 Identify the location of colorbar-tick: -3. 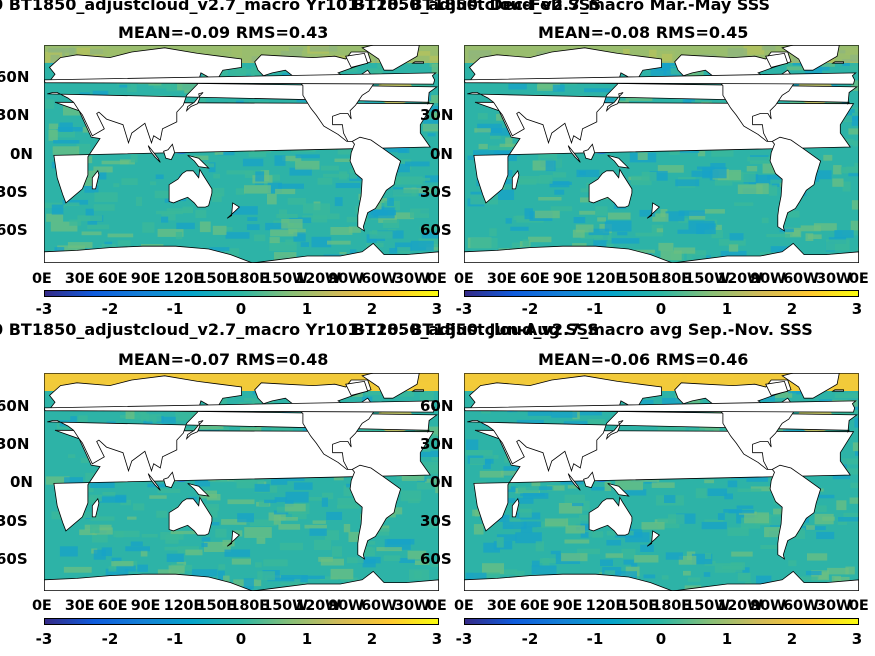
(44, 639).